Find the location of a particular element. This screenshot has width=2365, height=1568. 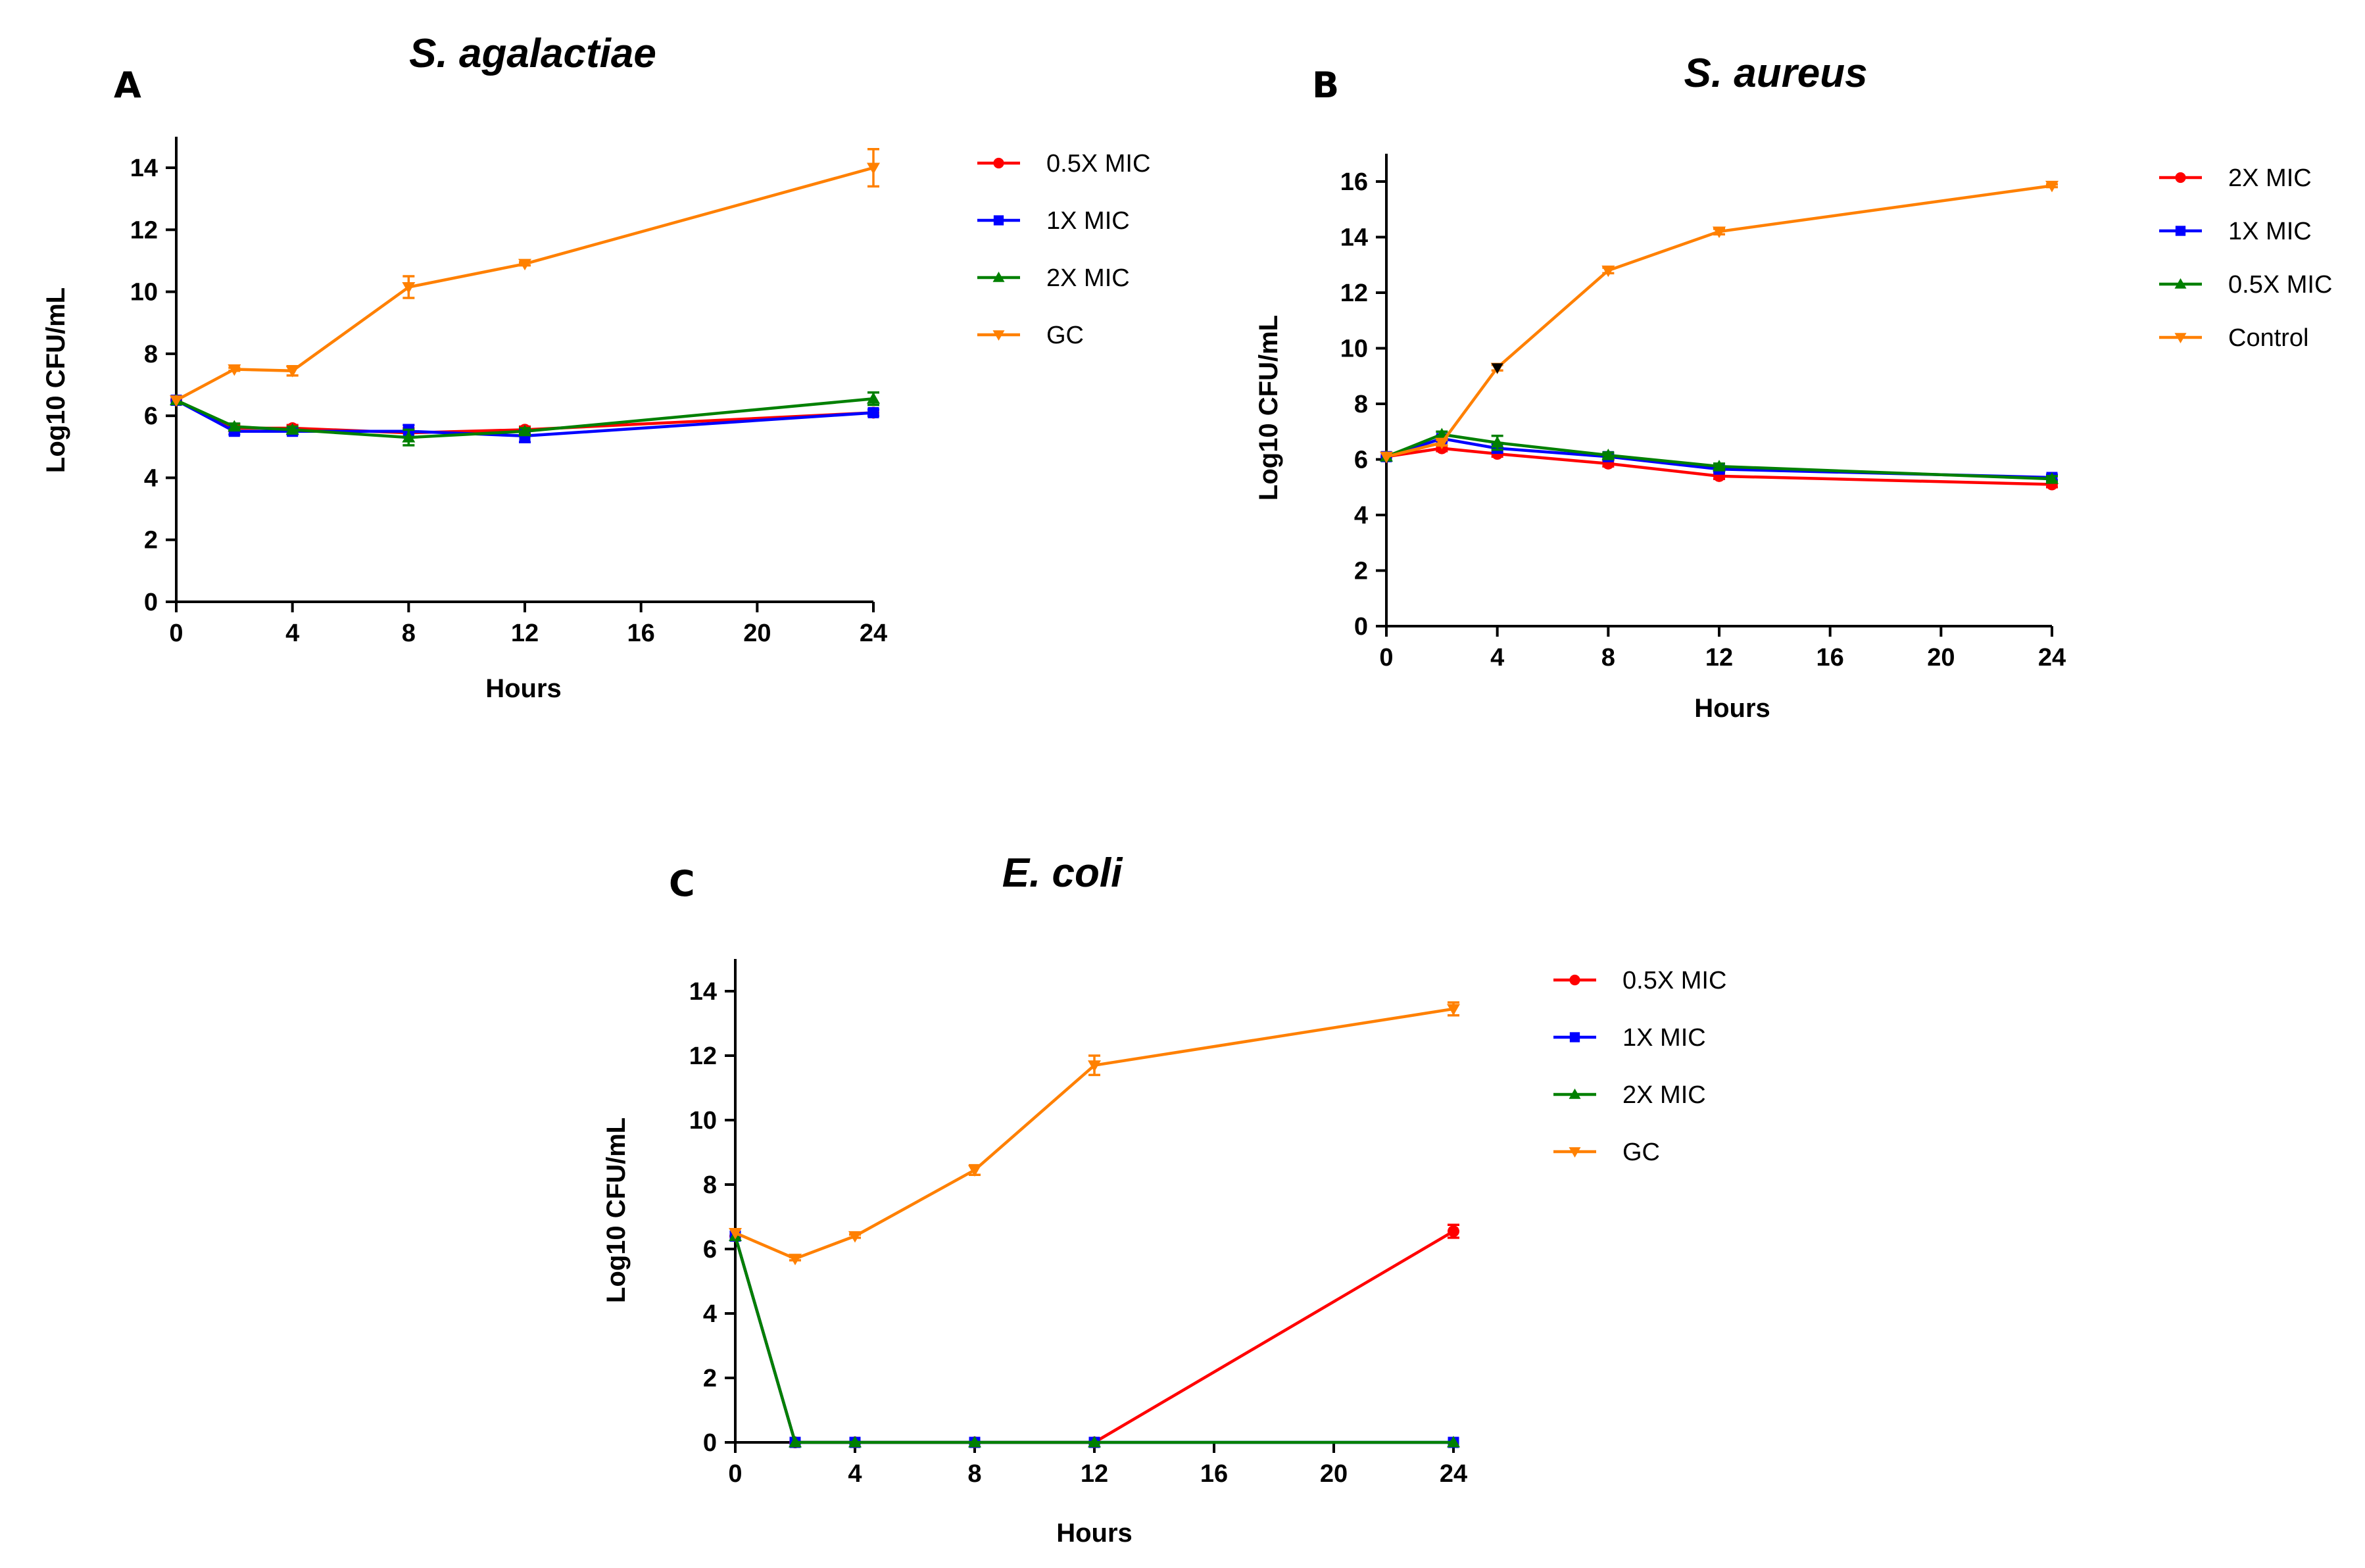

y-axis-label: Log10 CFU/mL is located at coordinates (616, 1210).